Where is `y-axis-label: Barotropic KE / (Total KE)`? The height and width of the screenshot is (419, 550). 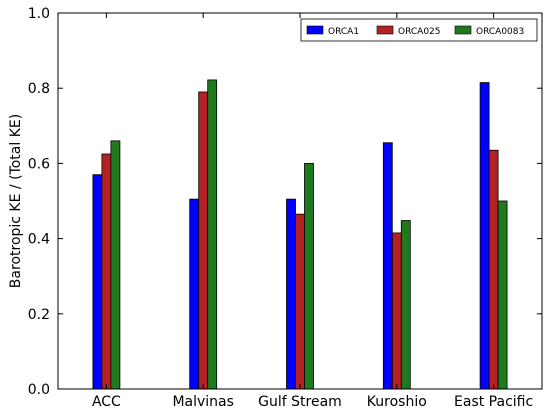
y-axis-label: Barotropic KE / (Total KE) is located at coordinates (16, 201).